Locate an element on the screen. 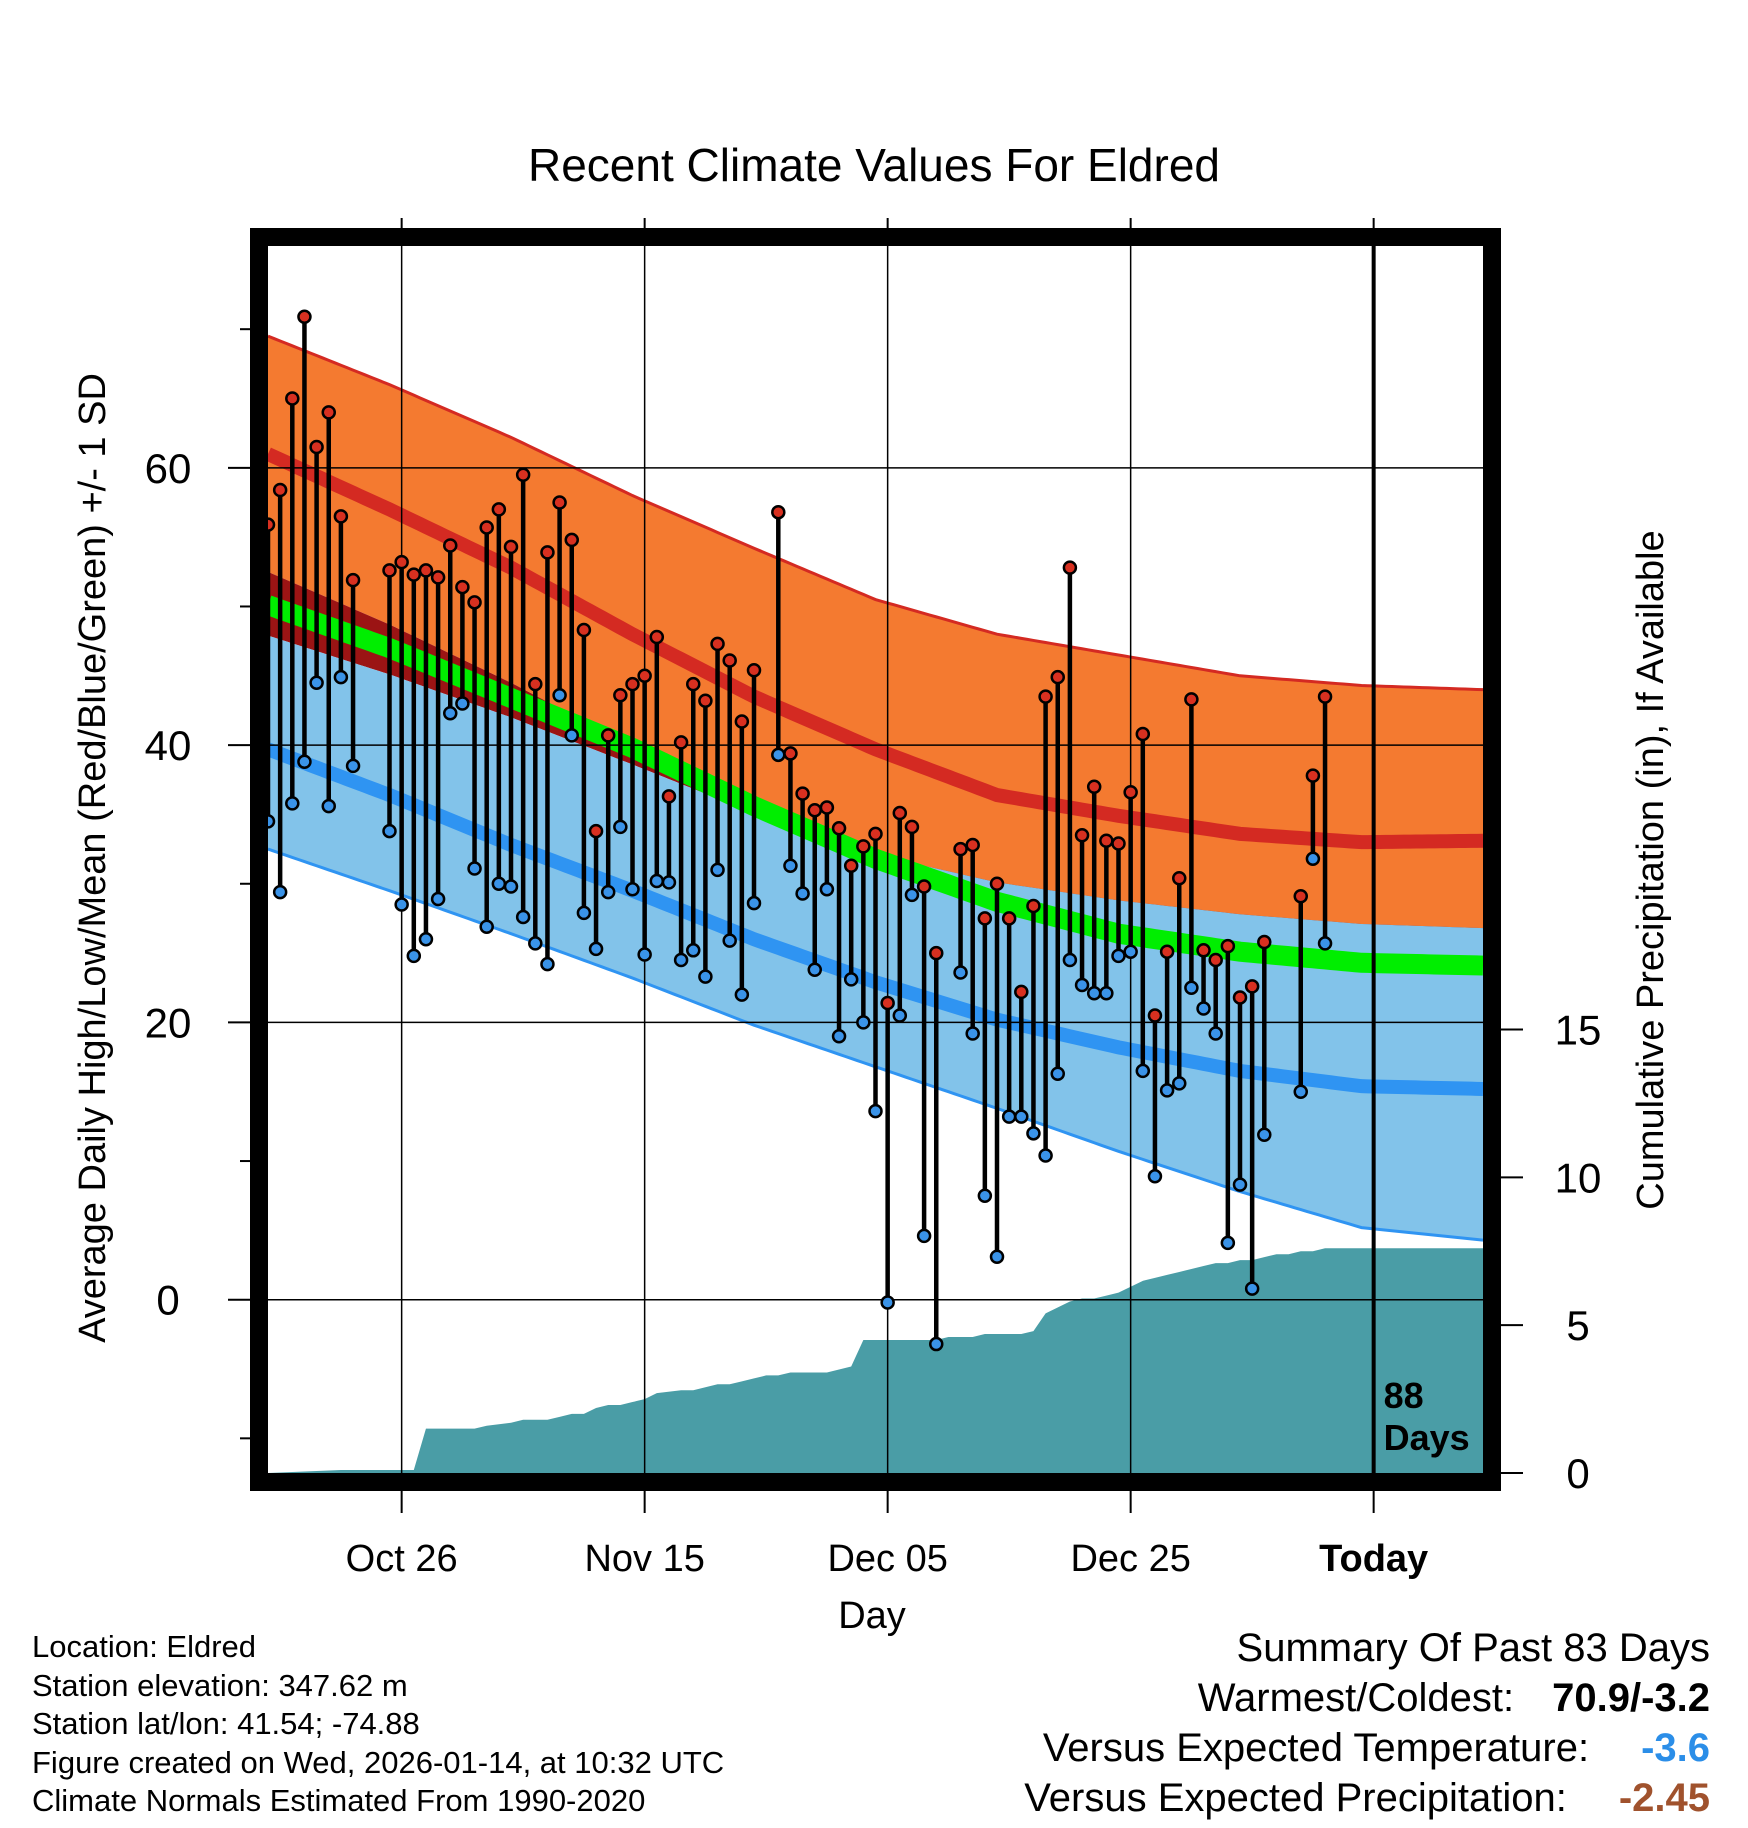 The width and height of the screenshot is (1748, 1828). summary-heading: Summary Of Past 83 Days is located at coordinates (1473, 1648).